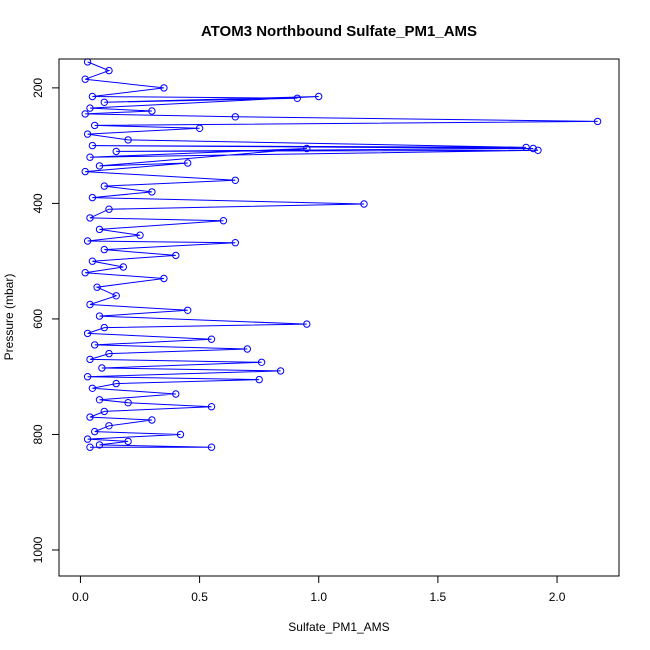 The image size is (650, 650). What do you see at coordinates (9, 317) in the screenshot?
I see `y-axis-label: Pressure (mbar)` at bounding box center [9, 317].